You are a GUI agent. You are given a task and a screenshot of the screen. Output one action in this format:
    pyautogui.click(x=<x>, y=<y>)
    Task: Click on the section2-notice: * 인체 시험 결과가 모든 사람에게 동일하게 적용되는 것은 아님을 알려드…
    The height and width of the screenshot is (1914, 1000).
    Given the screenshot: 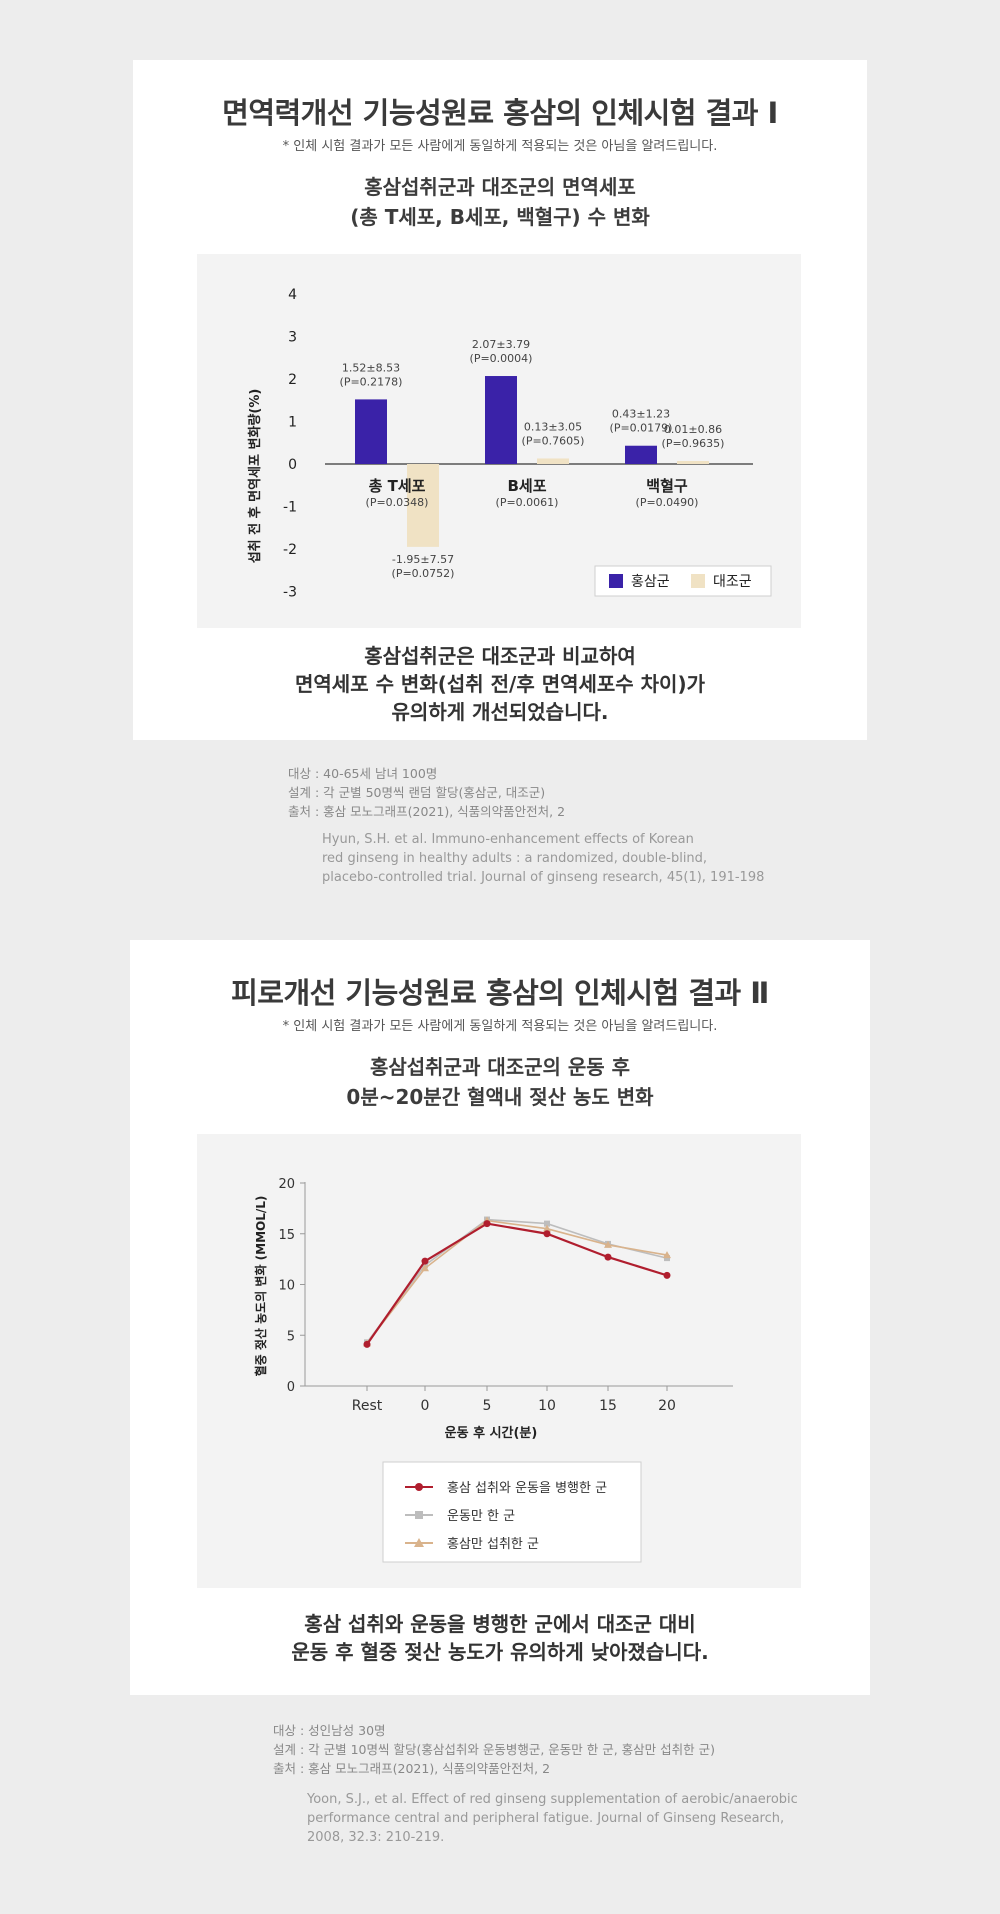 What is the action you would take?
    pyautogui.click(x=500, y=1026)
    